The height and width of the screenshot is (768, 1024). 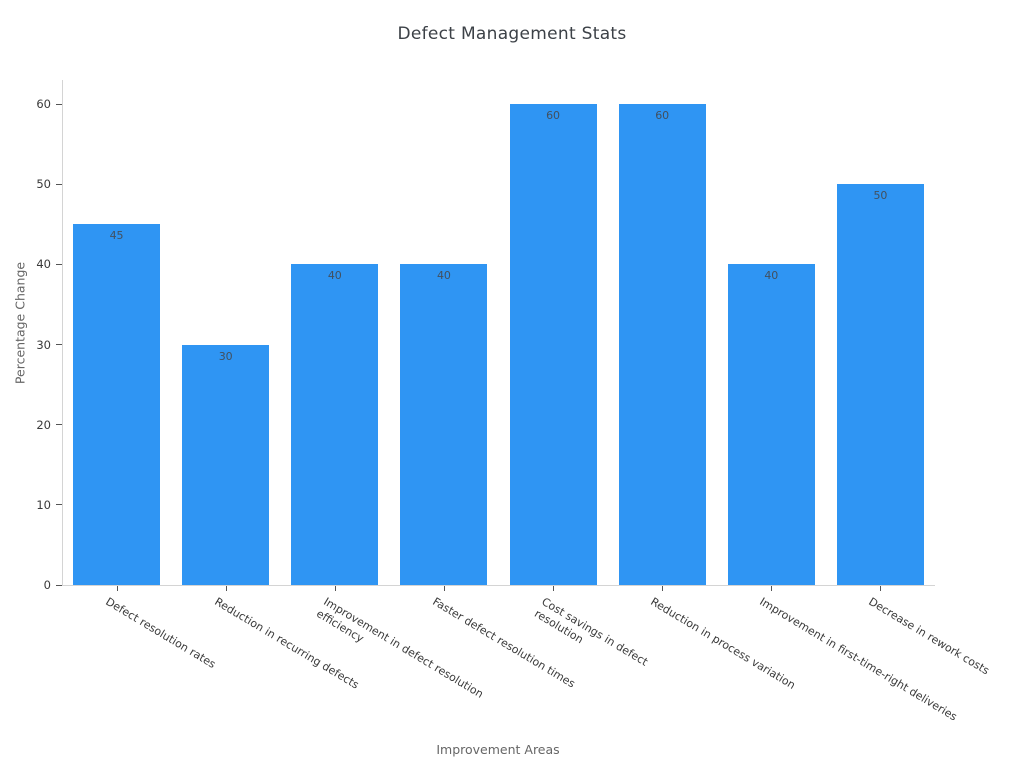 What do you see at coordinates (512, 34) in the screenshot?
I see `chart-title: Defect Management Stats` at bounding box center [512, 34].